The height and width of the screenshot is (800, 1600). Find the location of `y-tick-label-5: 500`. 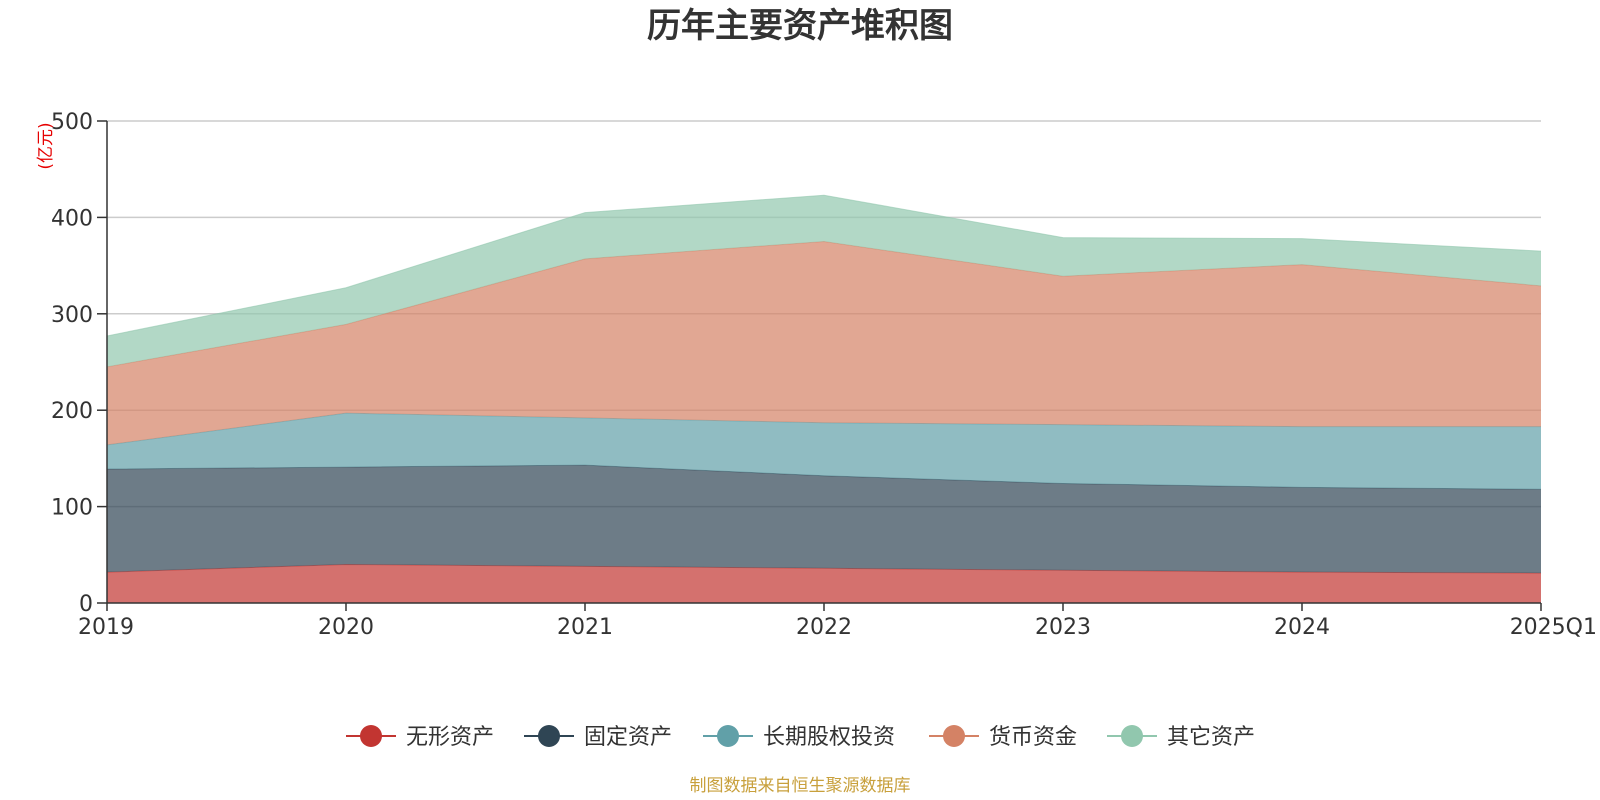

y-tick-label-5: 500 is located at coordinates (72, 122).